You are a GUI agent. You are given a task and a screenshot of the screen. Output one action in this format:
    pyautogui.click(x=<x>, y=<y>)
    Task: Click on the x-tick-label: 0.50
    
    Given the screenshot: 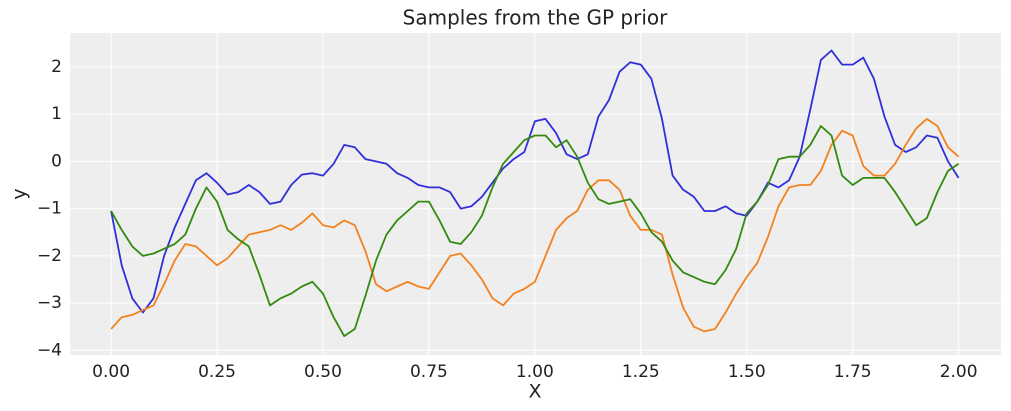 What is the action you would take?
    pyautogui.click(x=323, y=372)
    